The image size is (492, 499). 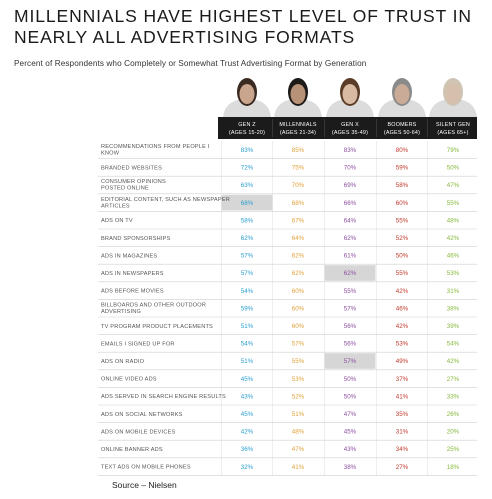 I want to click on row-label: EMAILS I SIGNED UP FOR, so click(x=138, y=344).